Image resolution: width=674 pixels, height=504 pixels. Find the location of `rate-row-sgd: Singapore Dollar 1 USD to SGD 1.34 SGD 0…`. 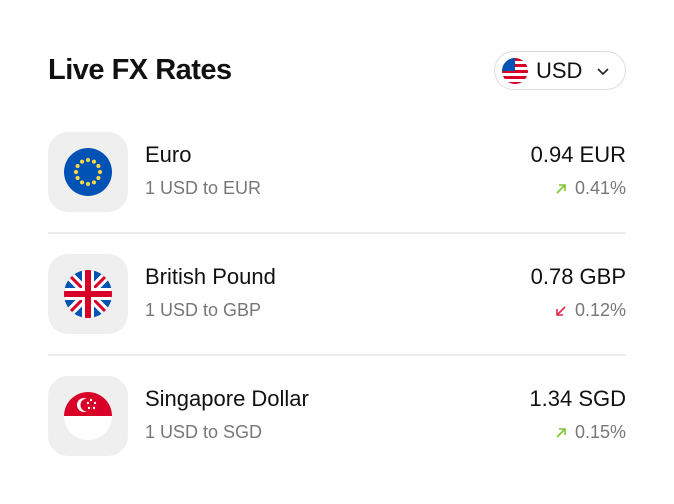

rate-row-sgd: Singapore Dollar 1 USD to SGD 1.34 SGD 0… is located at coordinates (337, 416).